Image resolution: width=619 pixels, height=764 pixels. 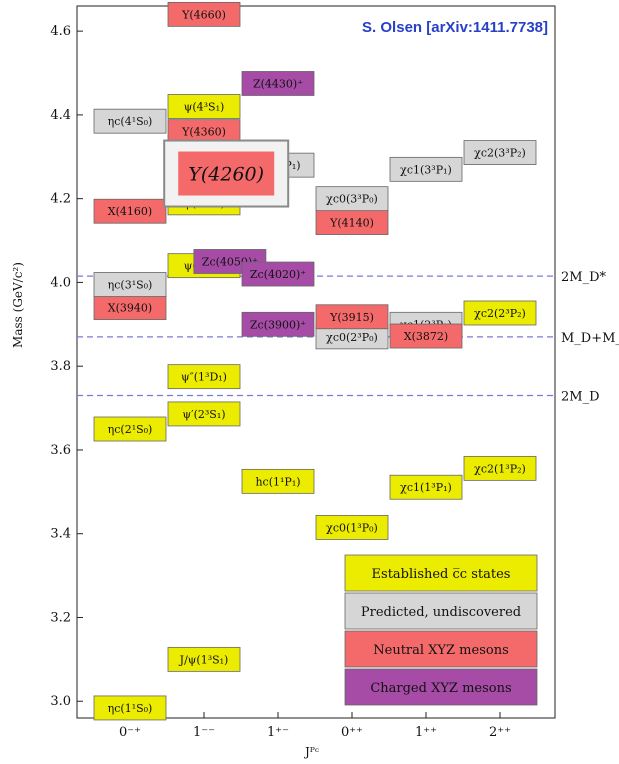 I want to click on state-label: χc2(2³P₂), so click(x=500, y=313).